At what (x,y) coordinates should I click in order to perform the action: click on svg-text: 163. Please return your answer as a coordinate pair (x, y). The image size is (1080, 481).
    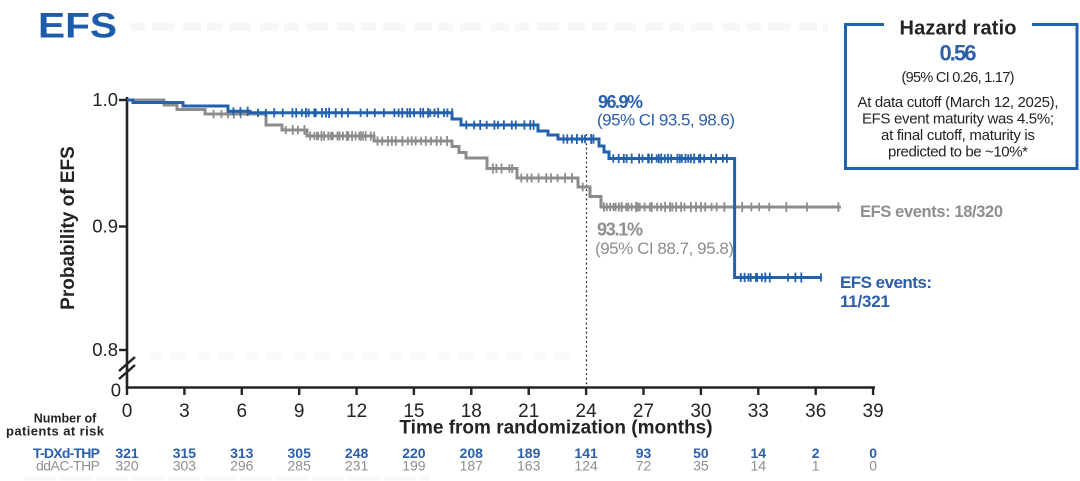
    Looking at the image, I should click on (529, 466).